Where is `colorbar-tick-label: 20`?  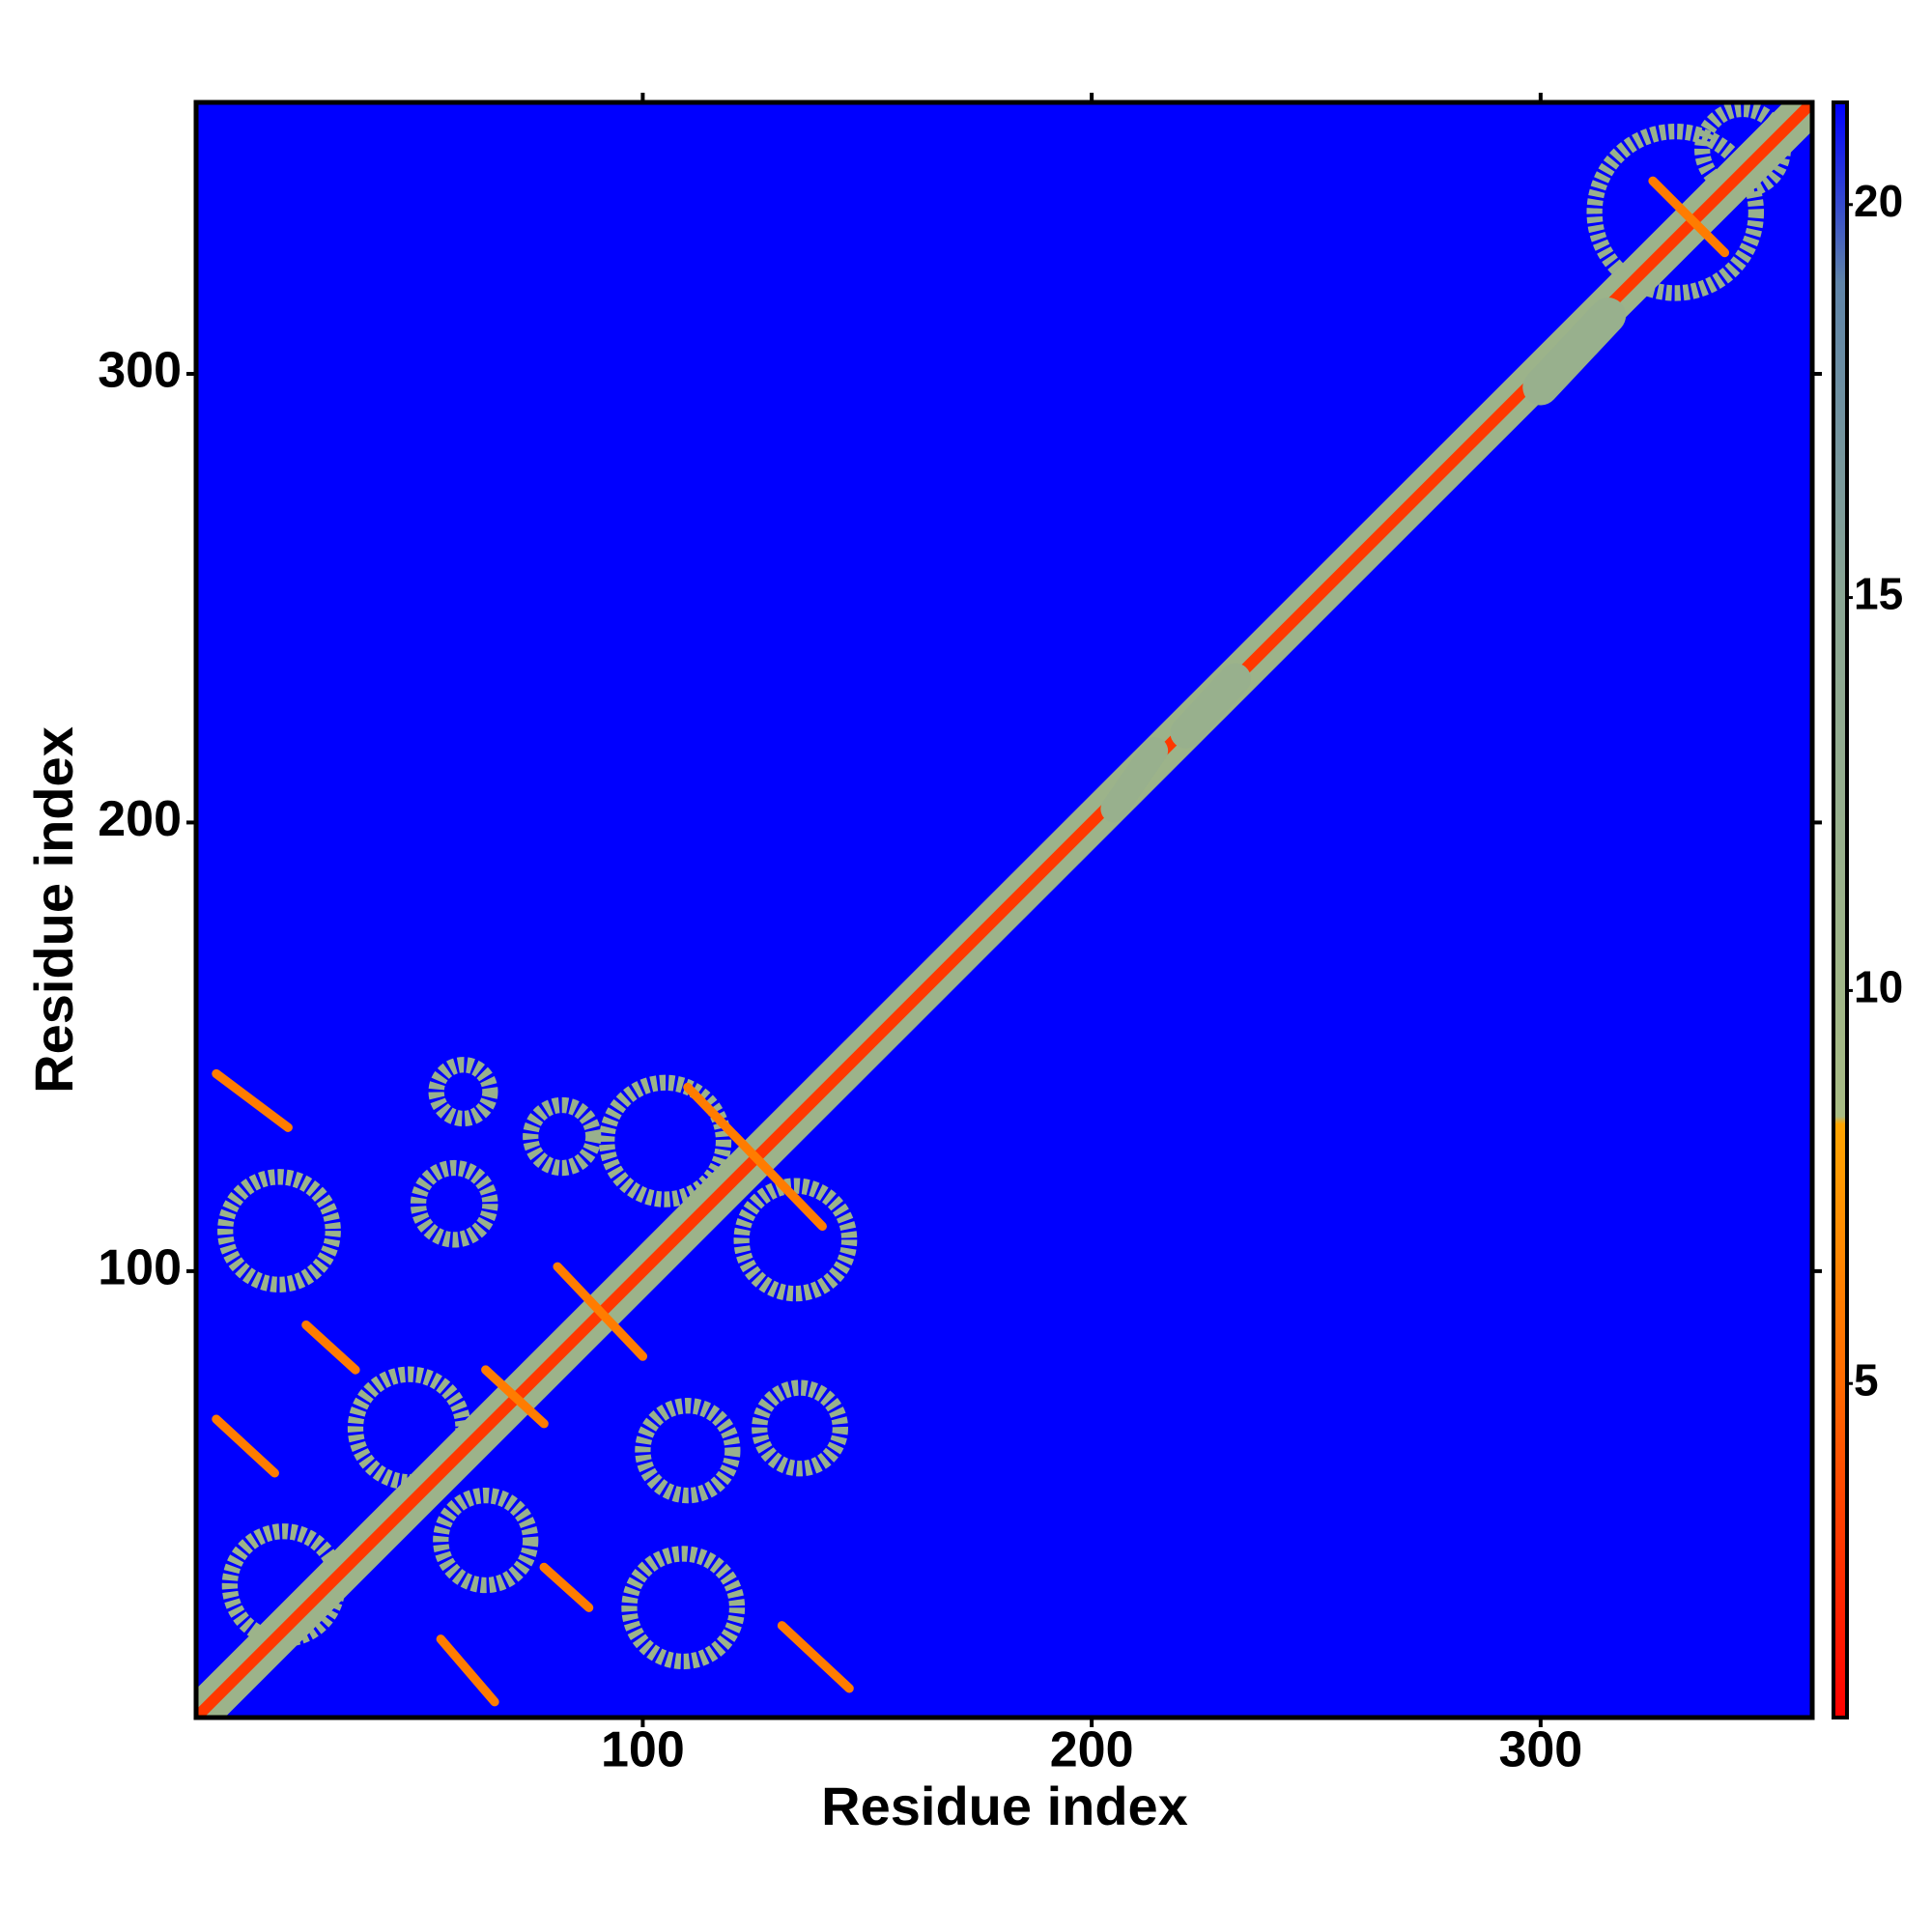 colorbar-tick-label: 20 is located at coordinates (1878, 201).